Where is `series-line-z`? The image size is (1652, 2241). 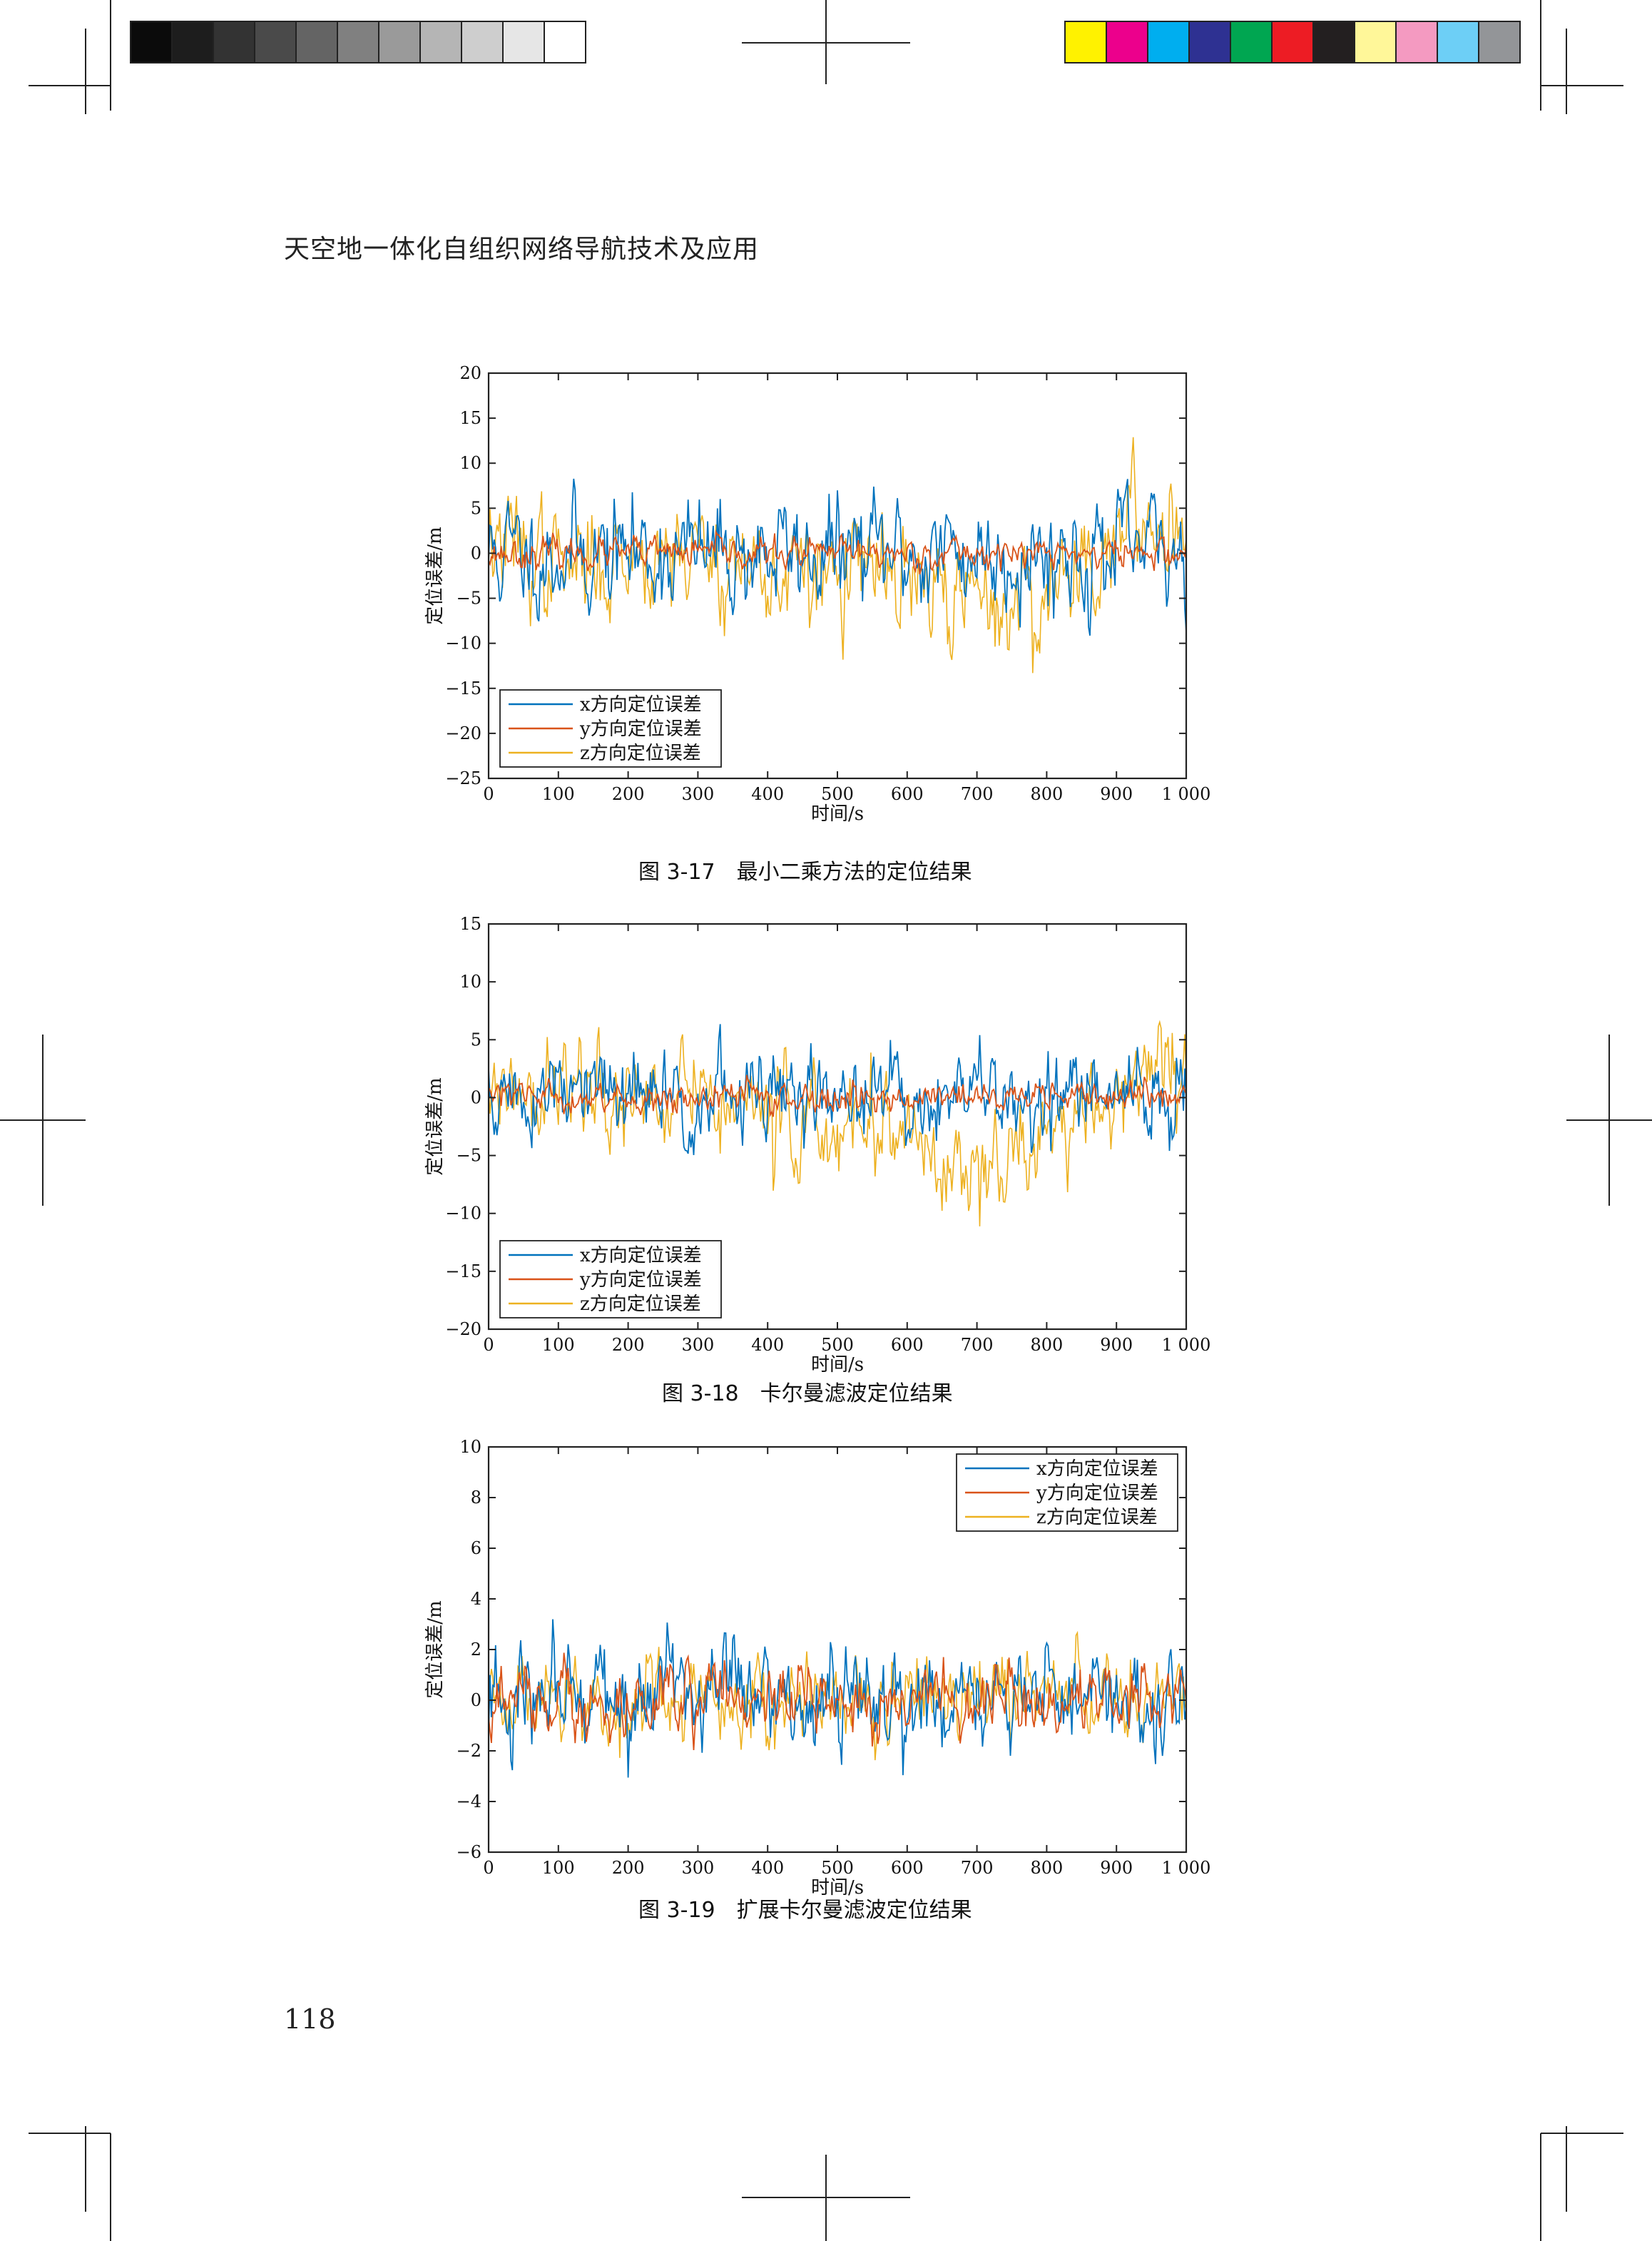 series-line-z is located at coordinates (837, 1123).